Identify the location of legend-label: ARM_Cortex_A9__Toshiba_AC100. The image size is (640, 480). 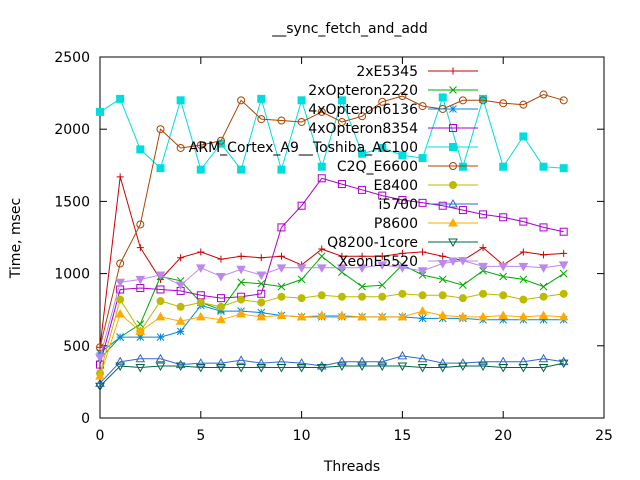
(303, 148).